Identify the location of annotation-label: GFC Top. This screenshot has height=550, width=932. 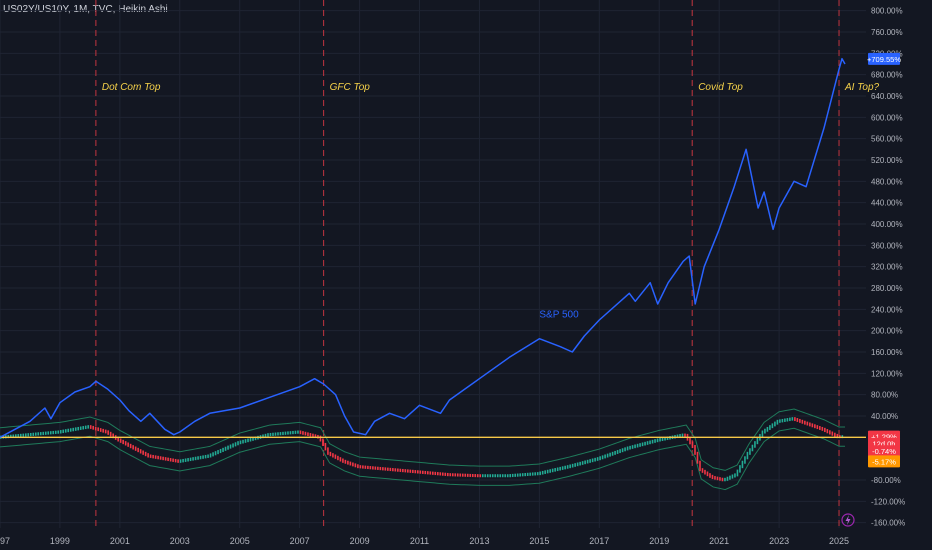
(350, 87).